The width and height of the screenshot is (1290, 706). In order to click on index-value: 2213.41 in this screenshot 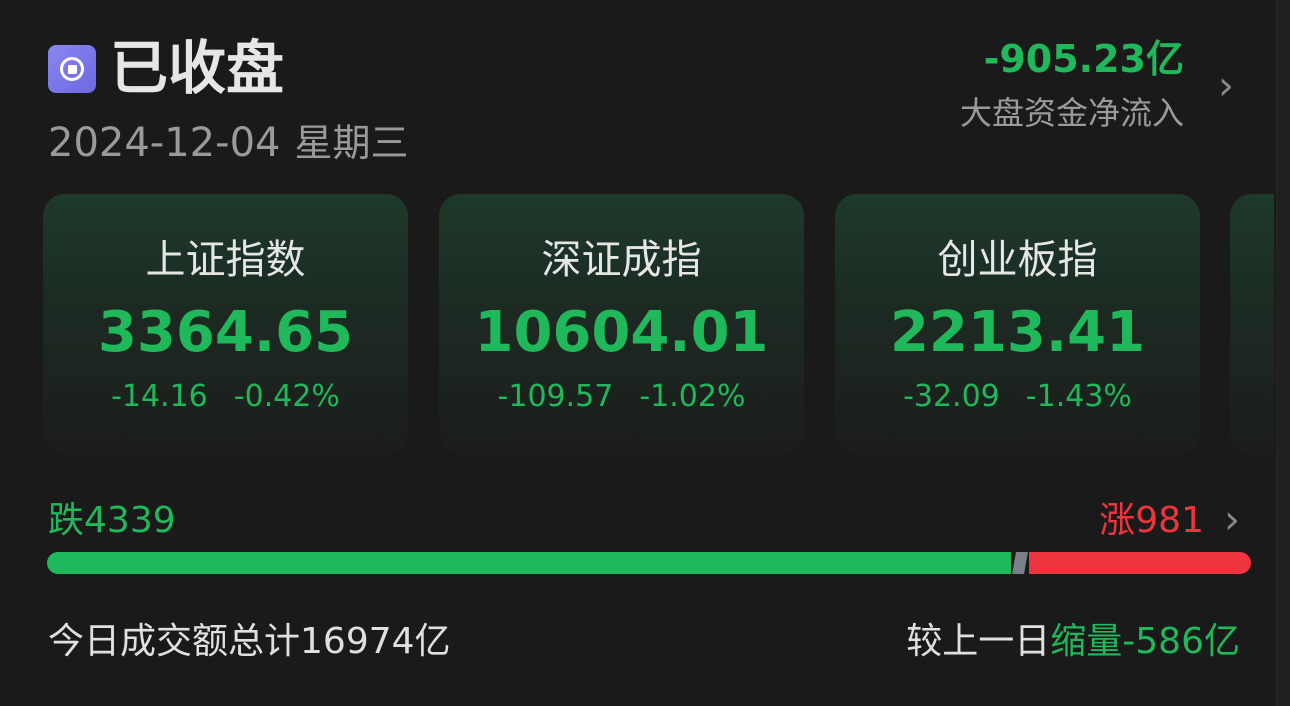, I will do `click(1017, 332)`.